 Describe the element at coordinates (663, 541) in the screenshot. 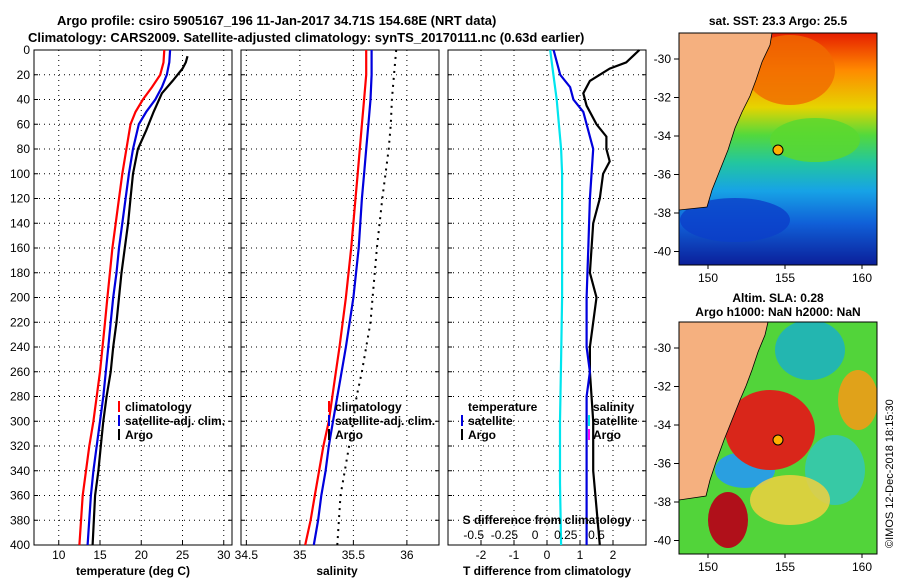

I see `map-y-tick-label: -40` at that location.